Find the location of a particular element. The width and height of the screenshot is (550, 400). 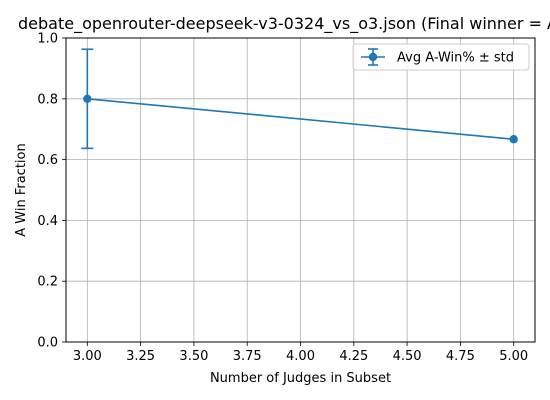

legend-point is located at coordinates (373, 57).